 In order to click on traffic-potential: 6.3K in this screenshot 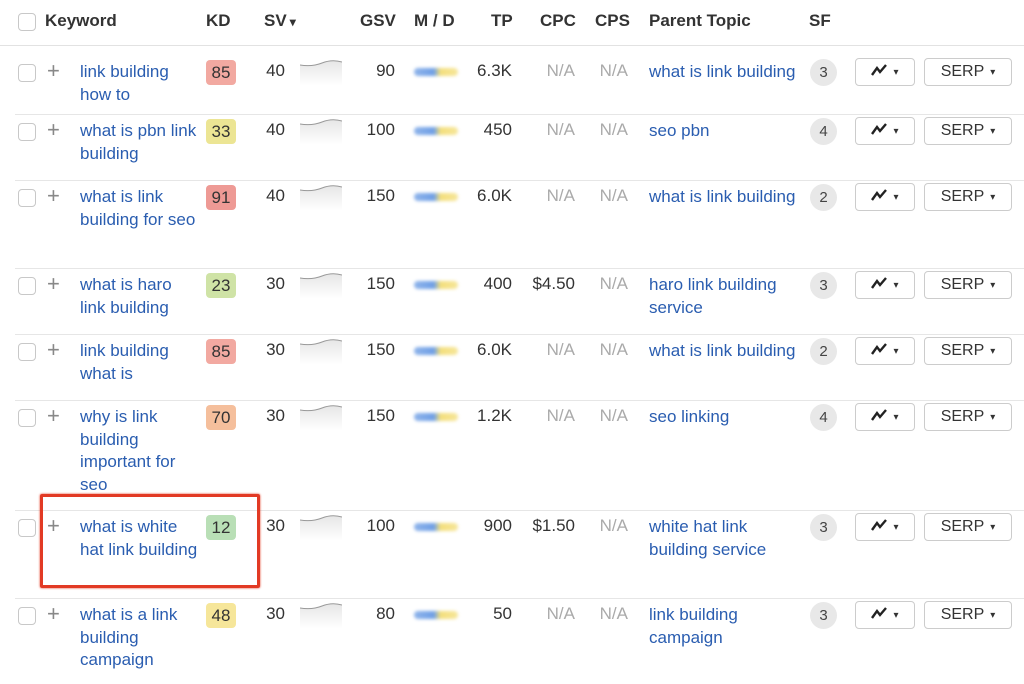, I will do `click(494, 70)`.